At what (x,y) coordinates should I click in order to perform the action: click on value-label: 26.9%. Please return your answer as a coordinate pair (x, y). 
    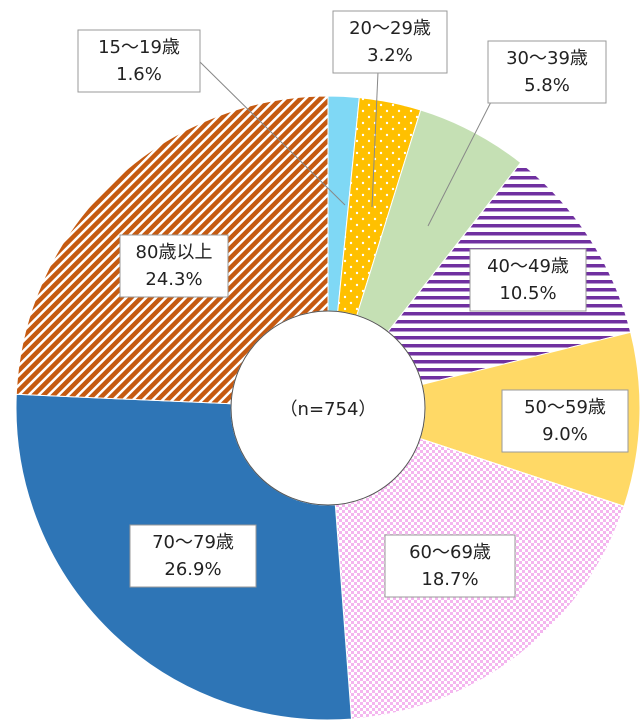
    Looking at the image, I should click on (192, 569).